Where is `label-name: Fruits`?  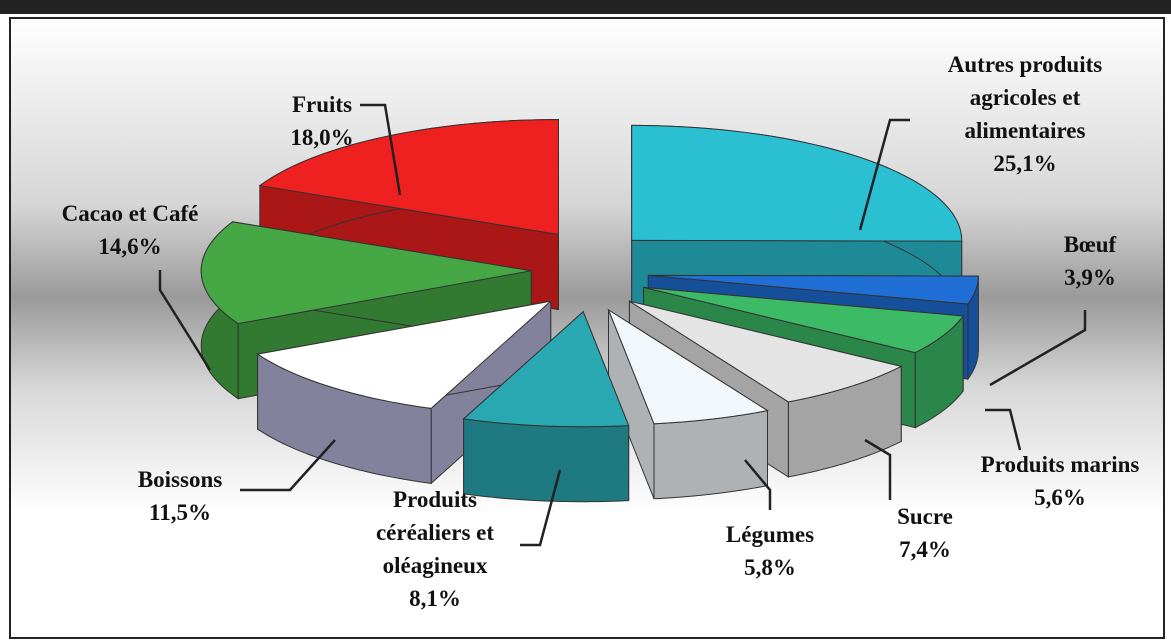 label-name: Fruits is located at coordinates (322, 104).